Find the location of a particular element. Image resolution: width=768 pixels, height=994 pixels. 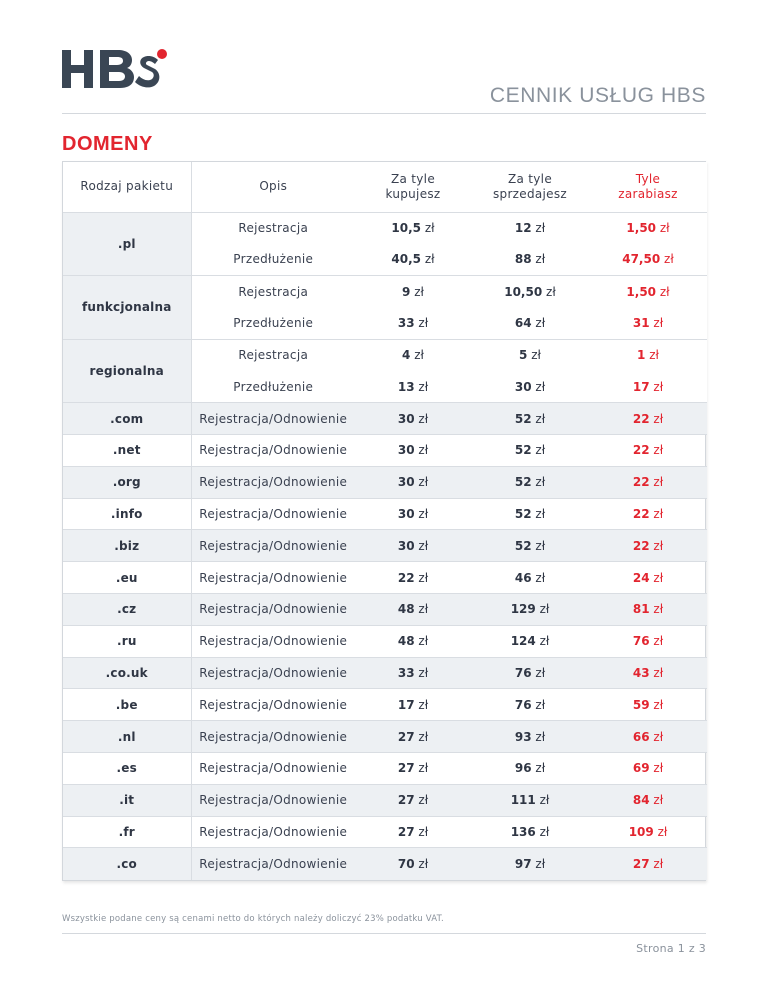

header-sell-price: Za tyle sprzedajesz is located at coordinates (530, 187).